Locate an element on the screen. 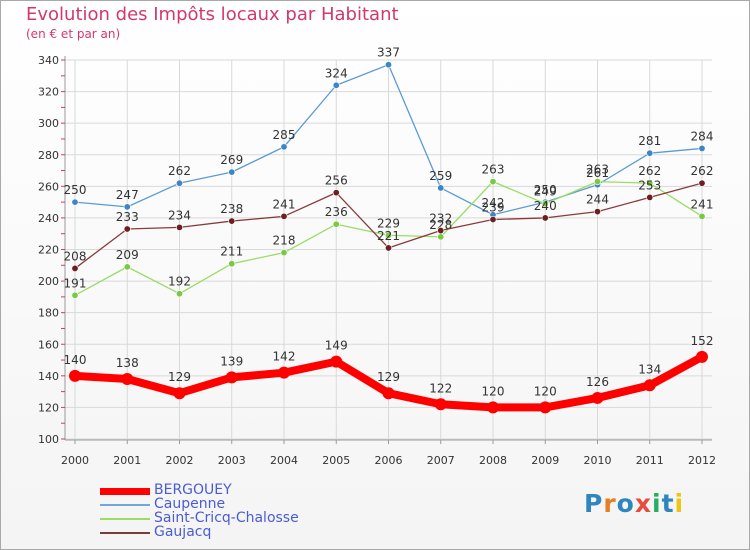 The width and height of the screenshot is (750, 550). data-label-caupenne: 262 is located at coordinates (179, 171).